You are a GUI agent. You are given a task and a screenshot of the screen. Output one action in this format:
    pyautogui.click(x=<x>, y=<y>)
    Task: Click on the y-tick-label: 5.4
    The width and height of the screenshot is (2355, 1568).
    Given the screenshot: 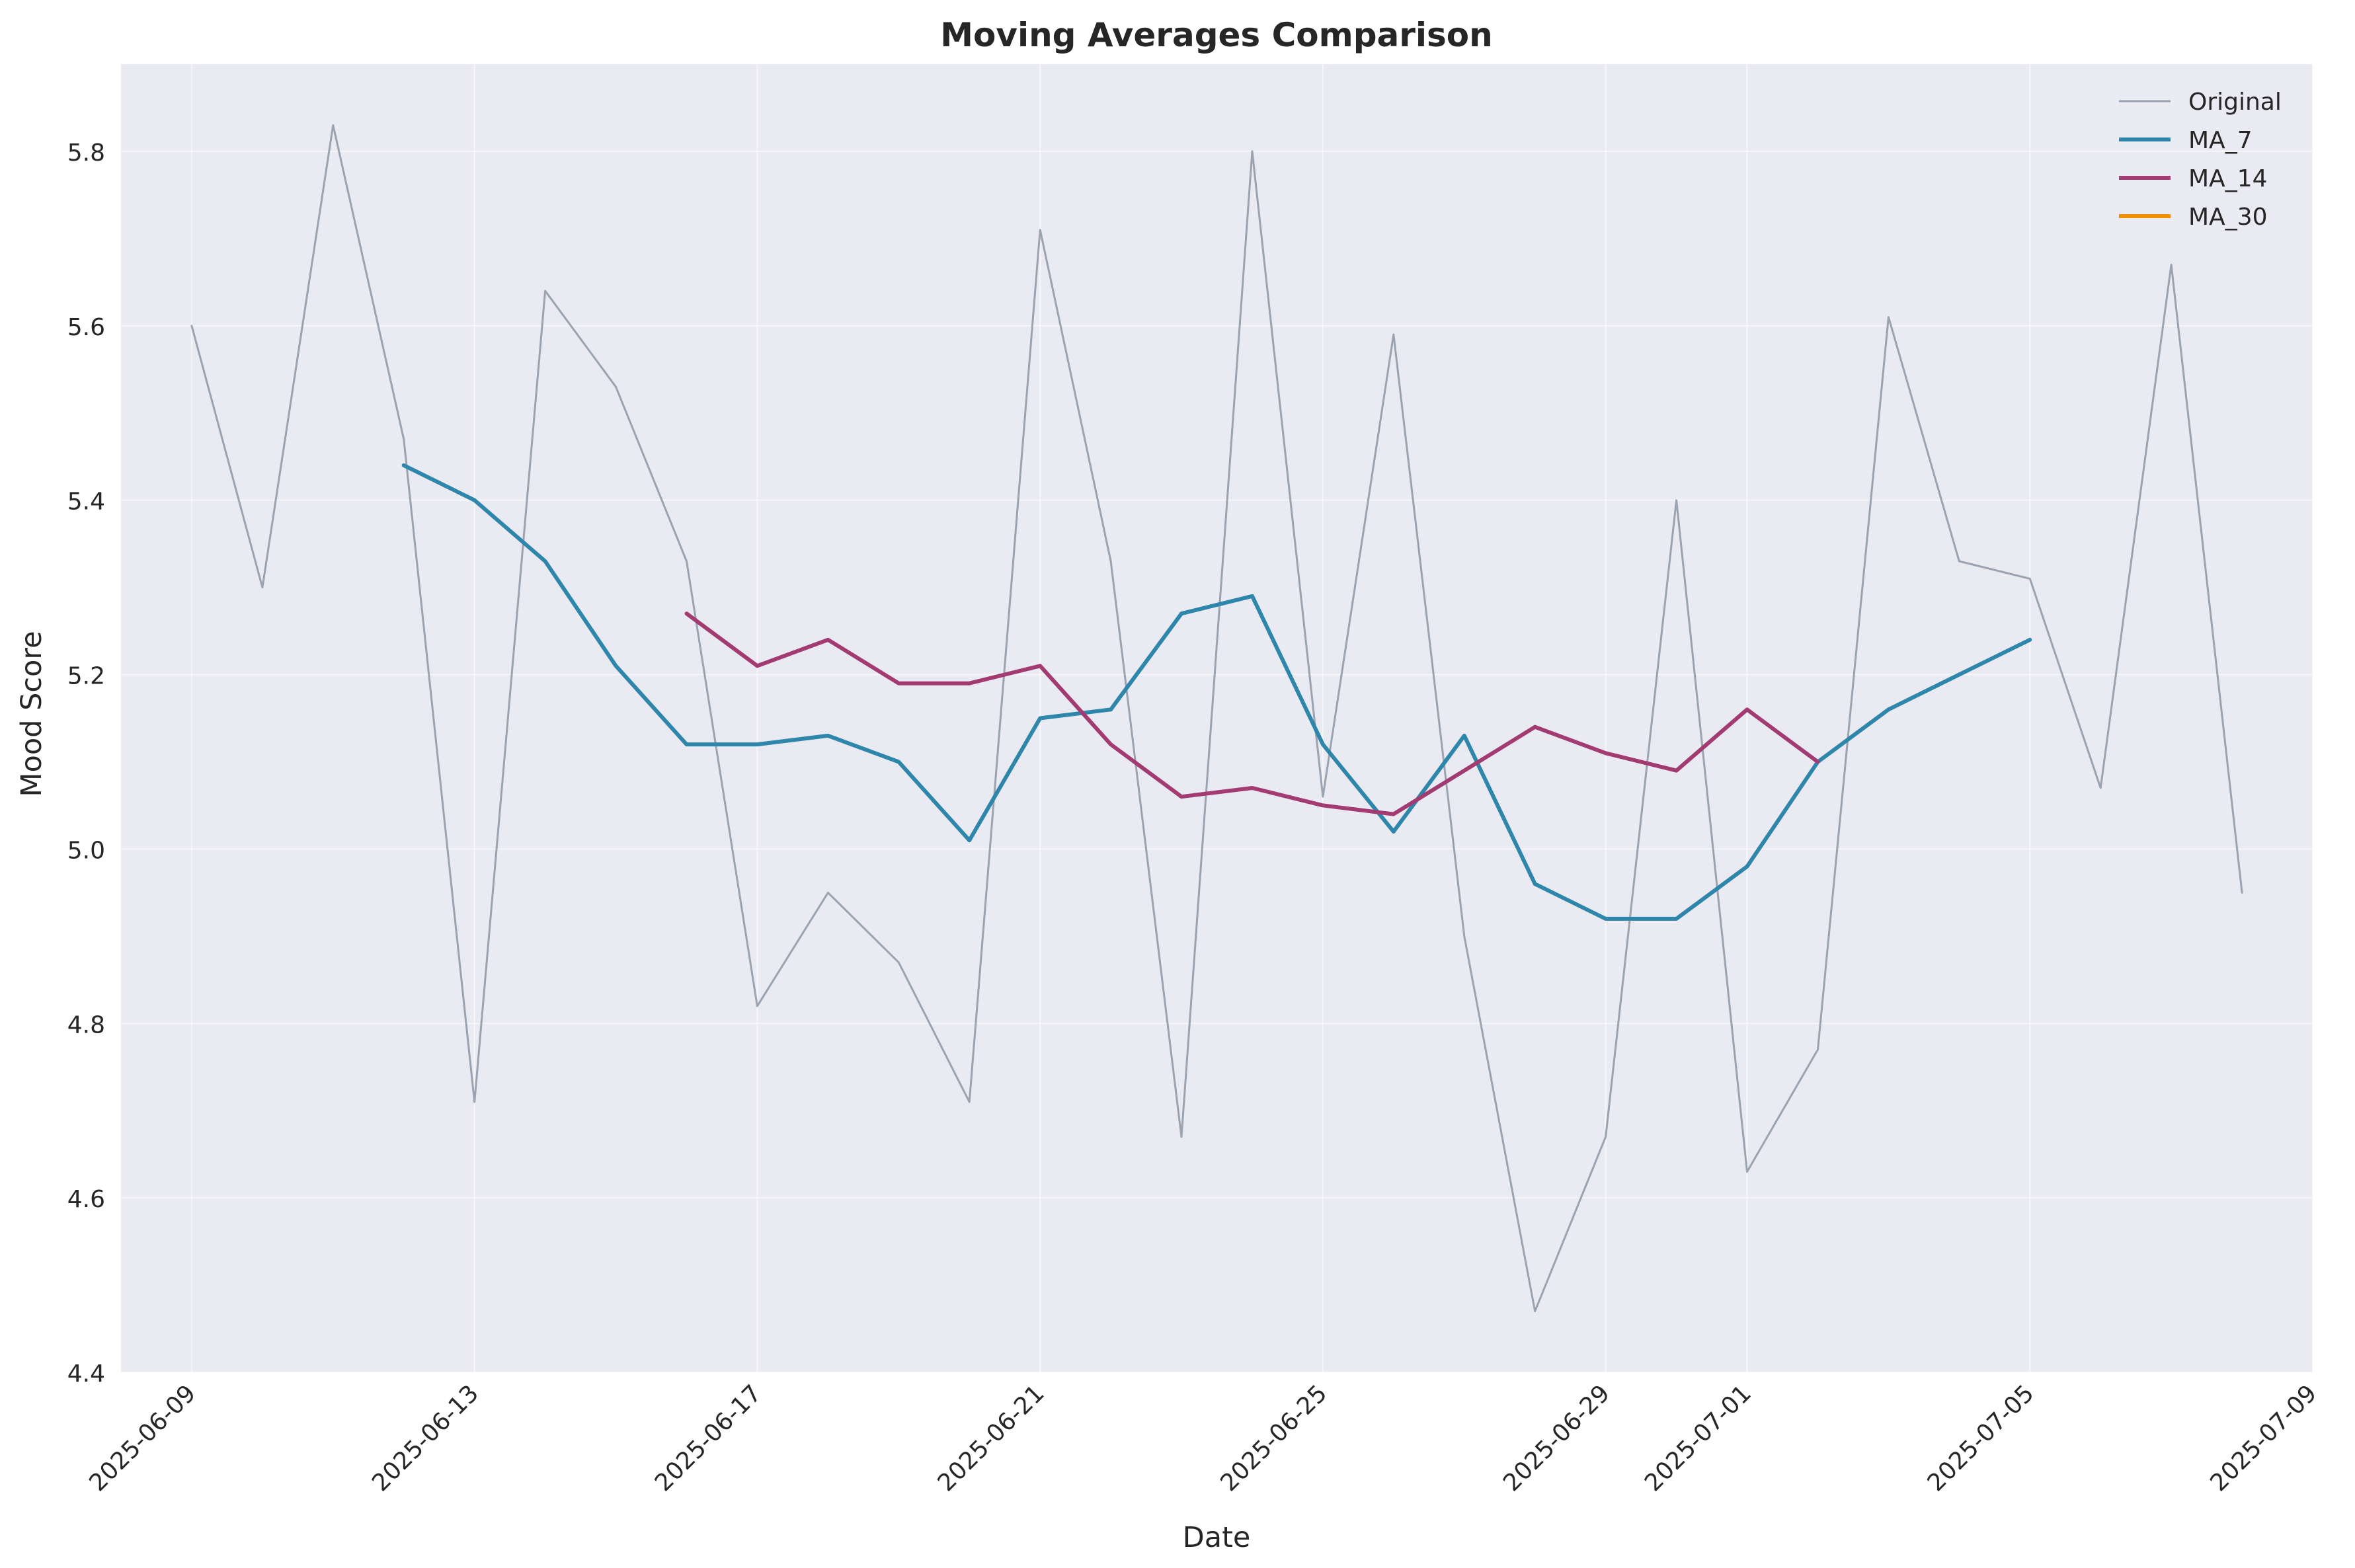 What is the action you would take?
    pyautogui.click(x=86, y=502)
    